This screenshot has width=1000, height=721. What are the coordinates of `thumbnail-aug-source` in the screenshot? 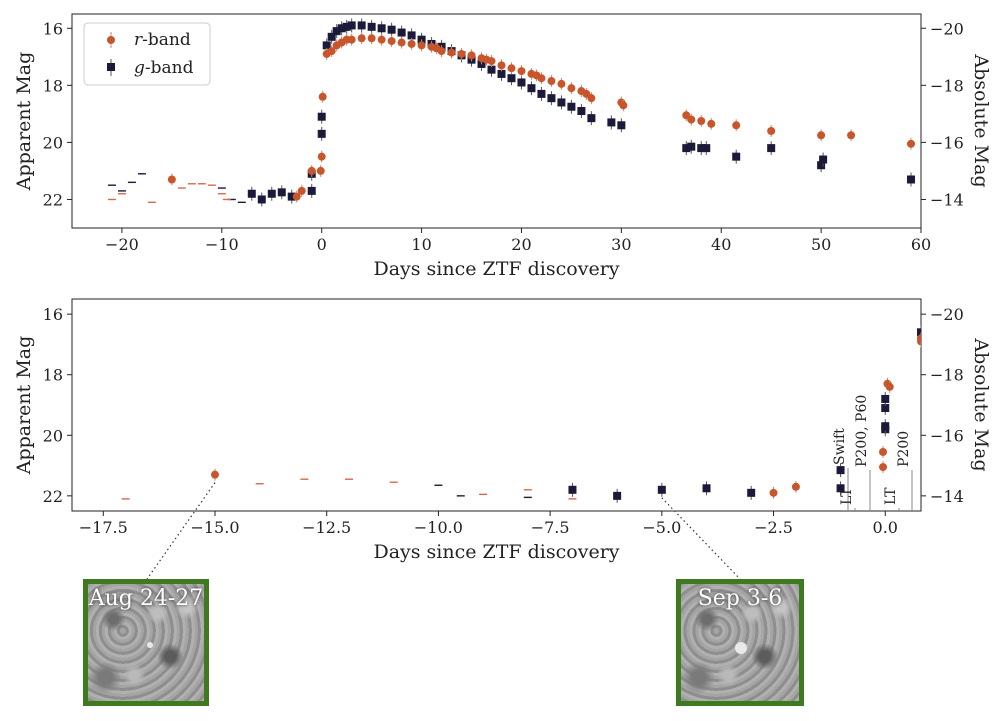 It's located at (150, 645).